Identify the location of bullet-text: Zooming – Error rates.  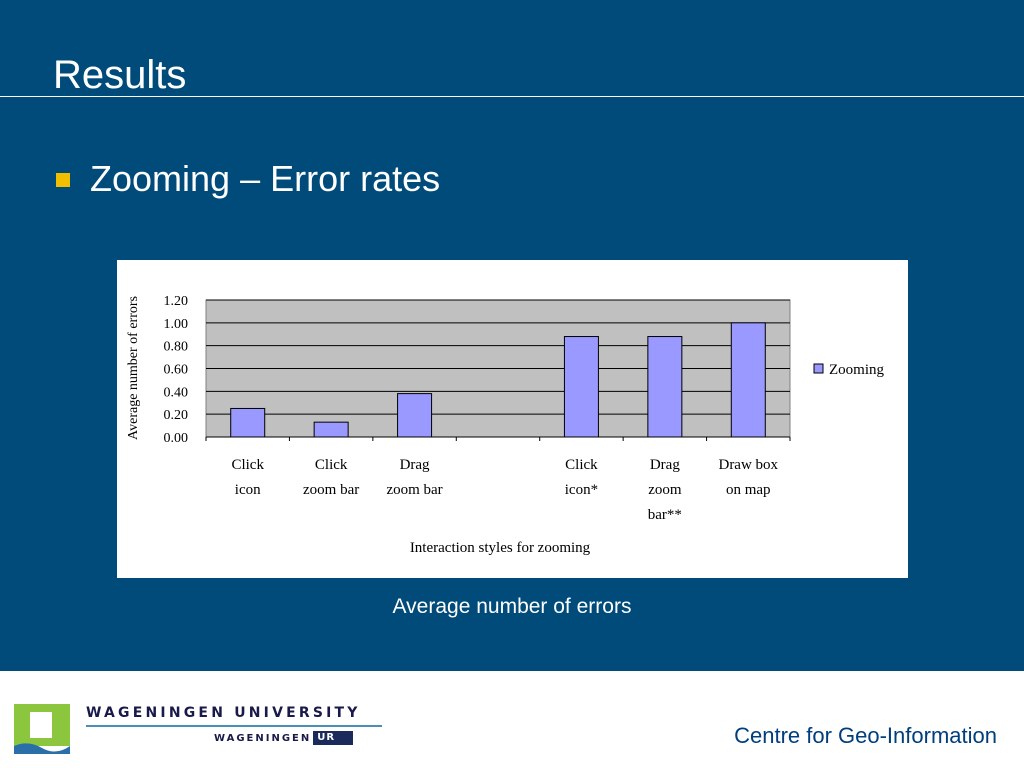
(265, 178).